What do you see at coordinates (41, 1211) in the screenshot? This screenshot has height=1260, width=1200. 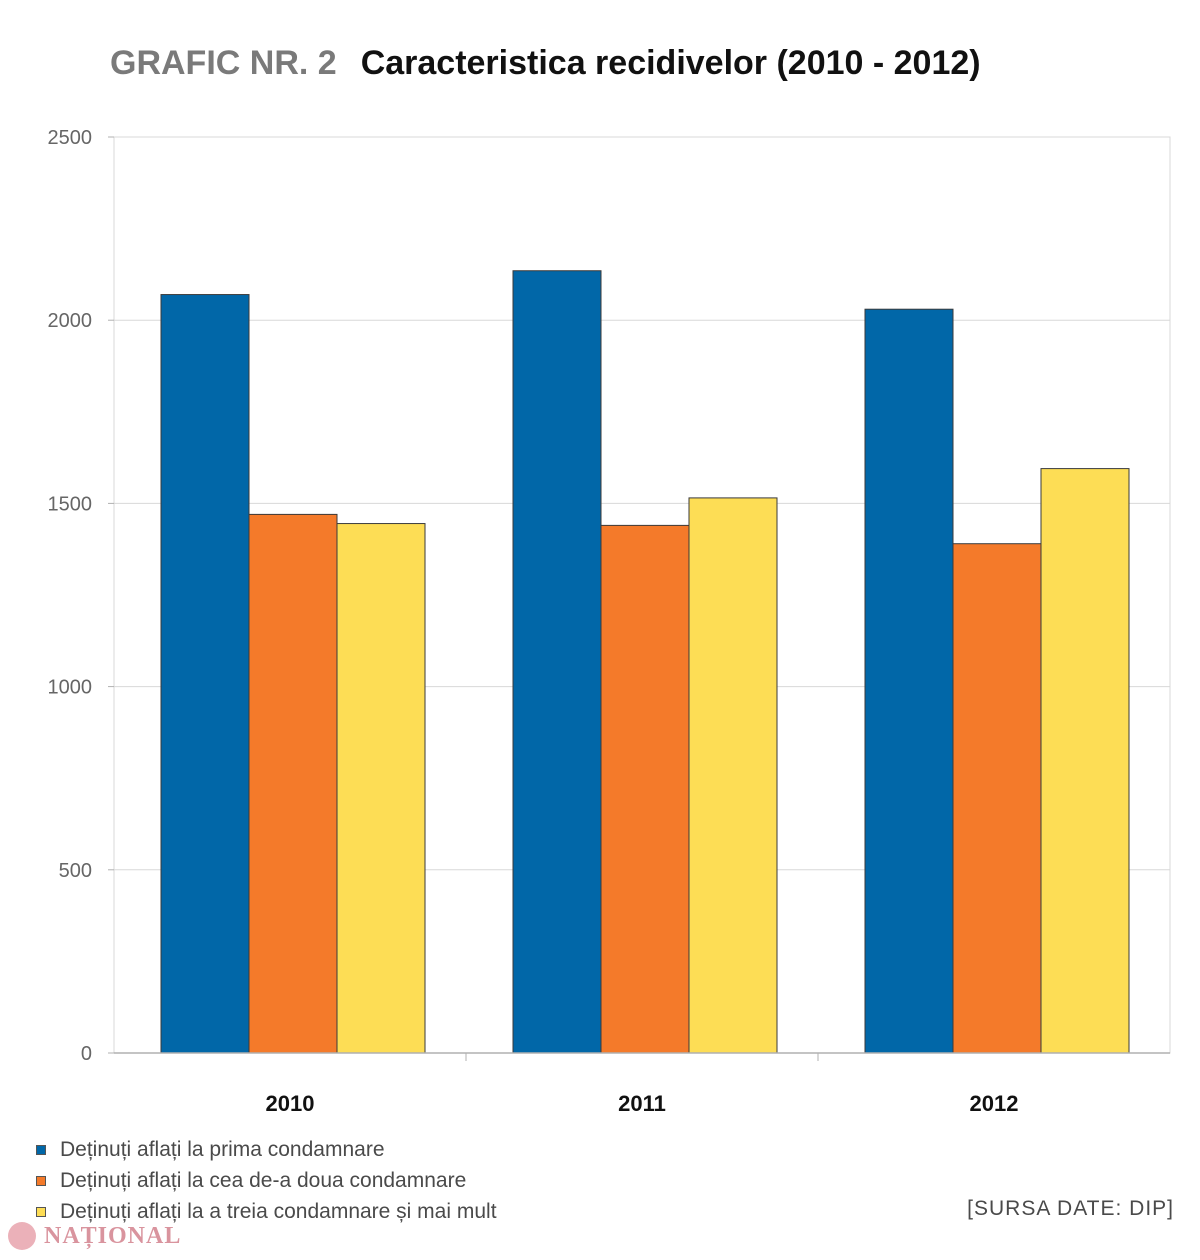 I see `legend-swatch-third` at bounding box center [41, 1211].